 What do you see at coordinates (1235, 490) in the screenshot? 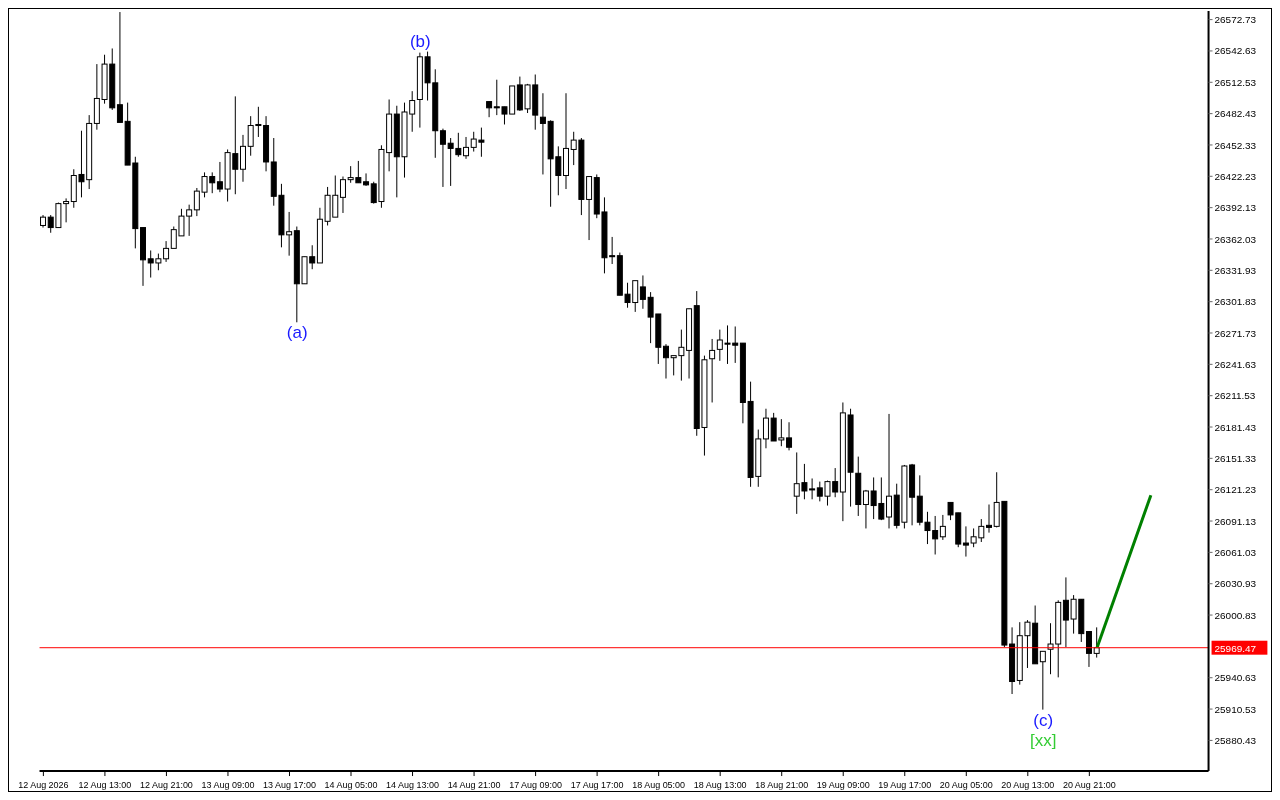
I see `y-tick-label: 26121.23` at bounding box center [1235, 490].